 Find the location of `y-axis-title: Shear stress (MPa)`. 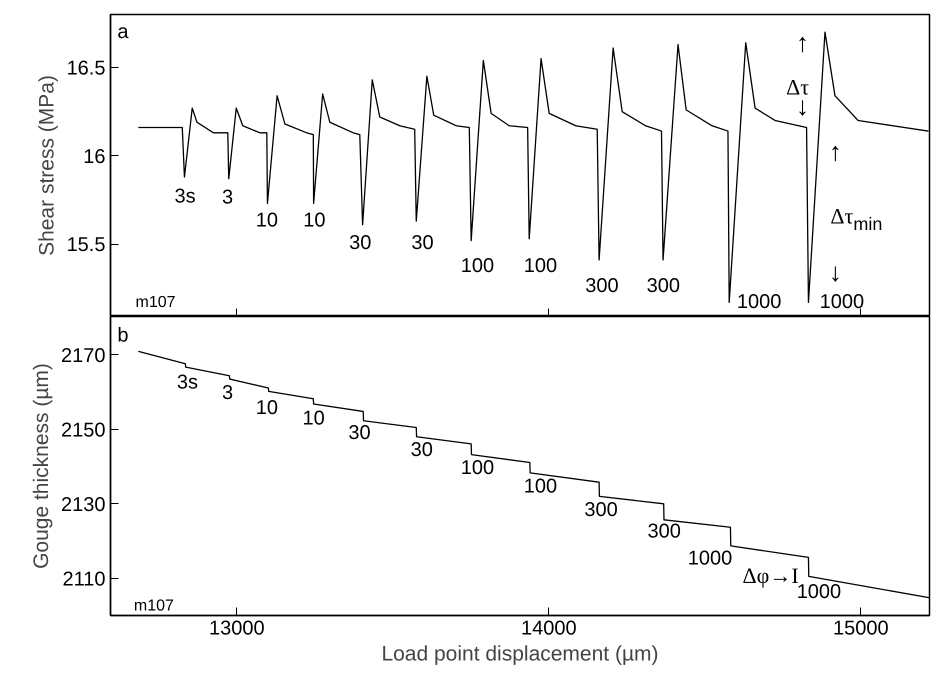

y-axis-title: Shear stress (MPa) is located at coordinates (47, 165).